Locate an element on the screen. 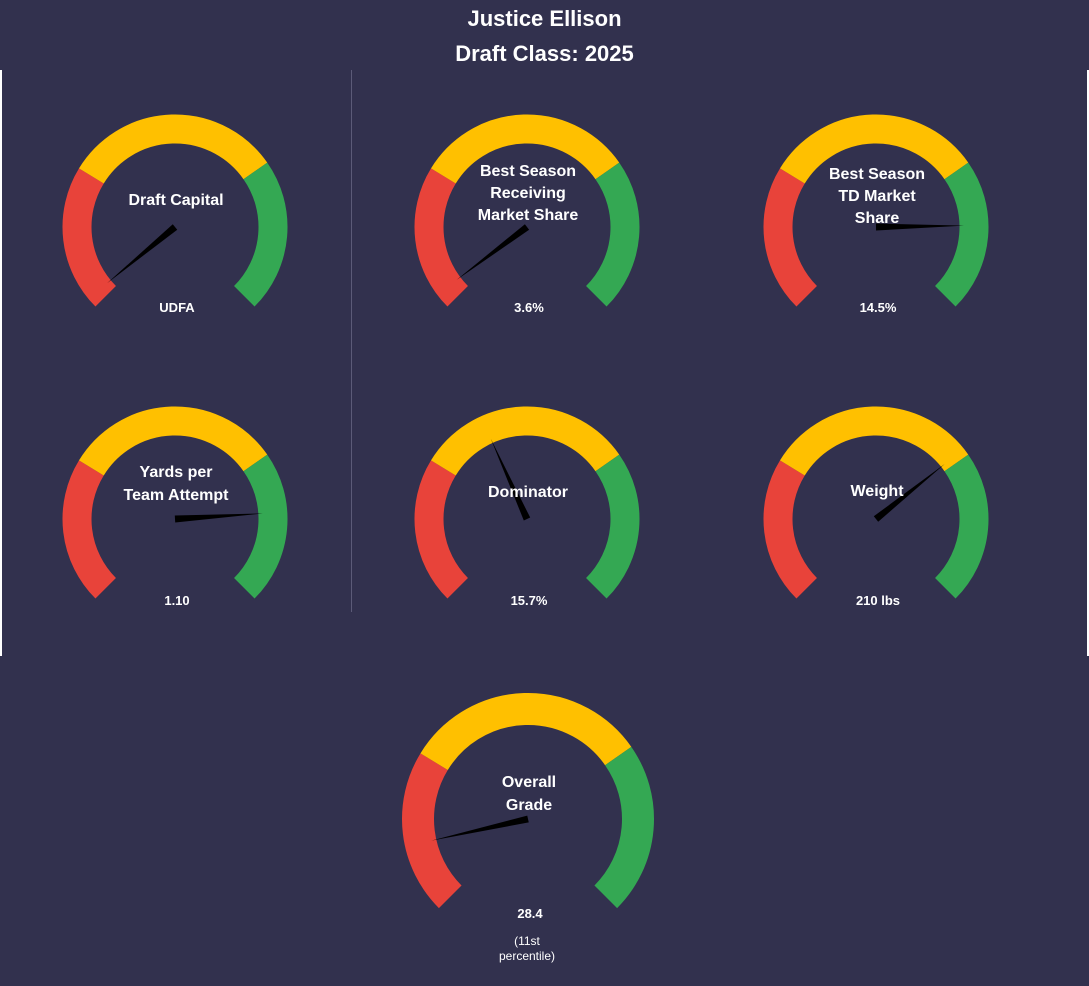 The height and width of the screenshot is (986, 1089). gauge-6: Weight 210 lbs is located at coordinates (876, 507).